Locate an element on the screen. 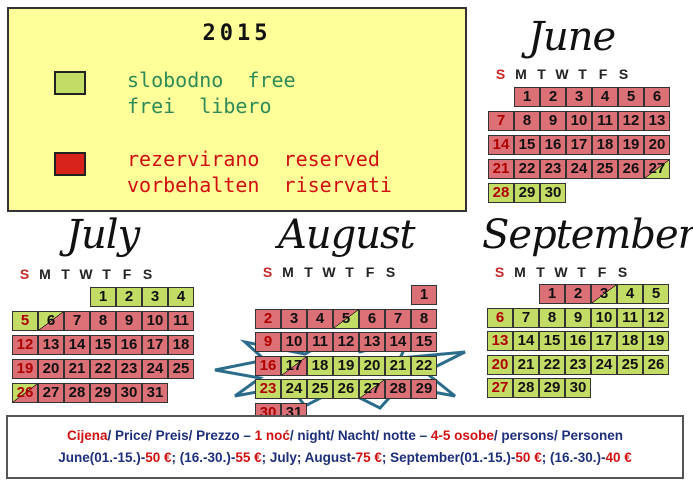 The width and height of the screenshot is (693, 485). day-cell: 31 is located at coordinates (155, 393).